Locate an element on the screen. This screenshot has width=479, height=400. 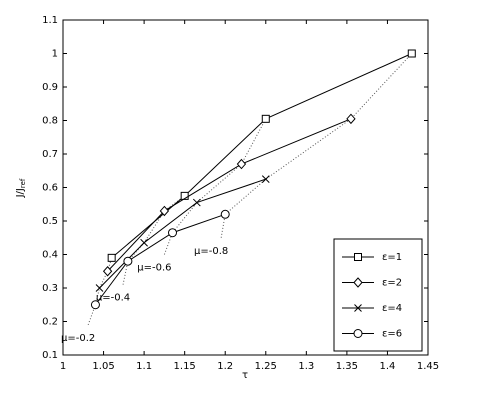
guide-label: μ=-0.4 is located at coordinates (113, 298).